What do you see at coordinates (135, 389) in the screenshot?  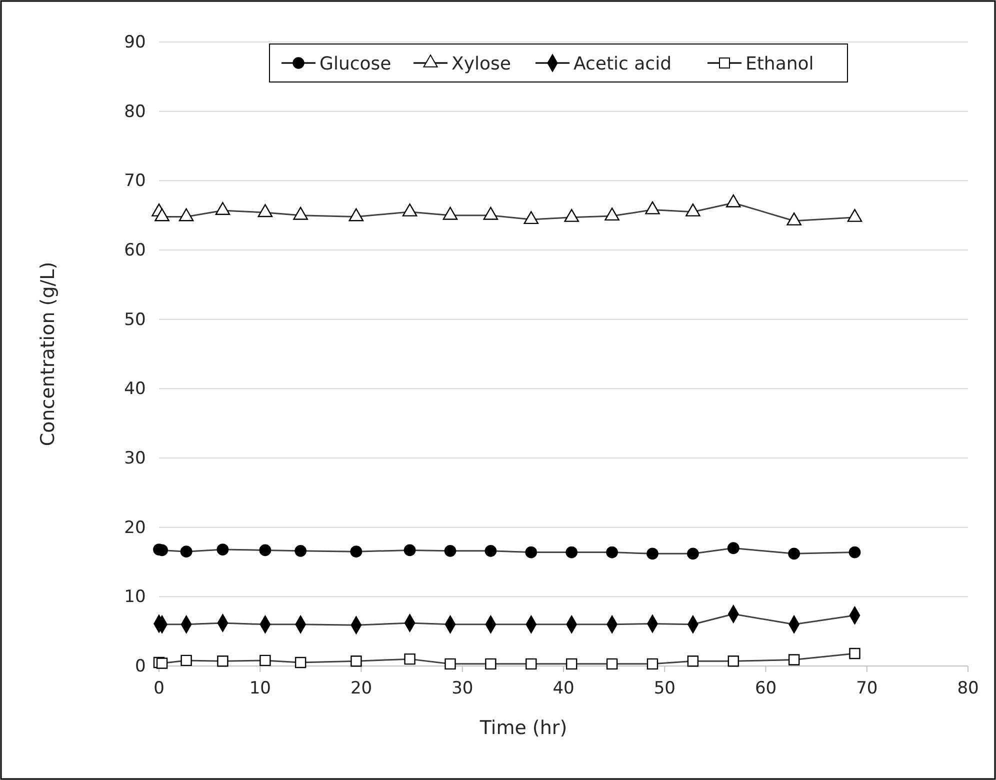 I see `y-tick-label: 40` at bounding box center [135, 389].